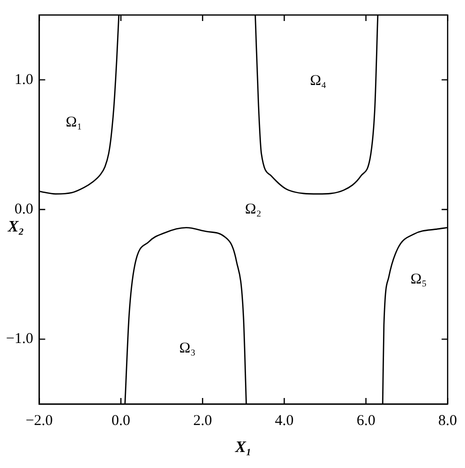  I want to click on x-tick-label: 2.0, so click(202, 420).